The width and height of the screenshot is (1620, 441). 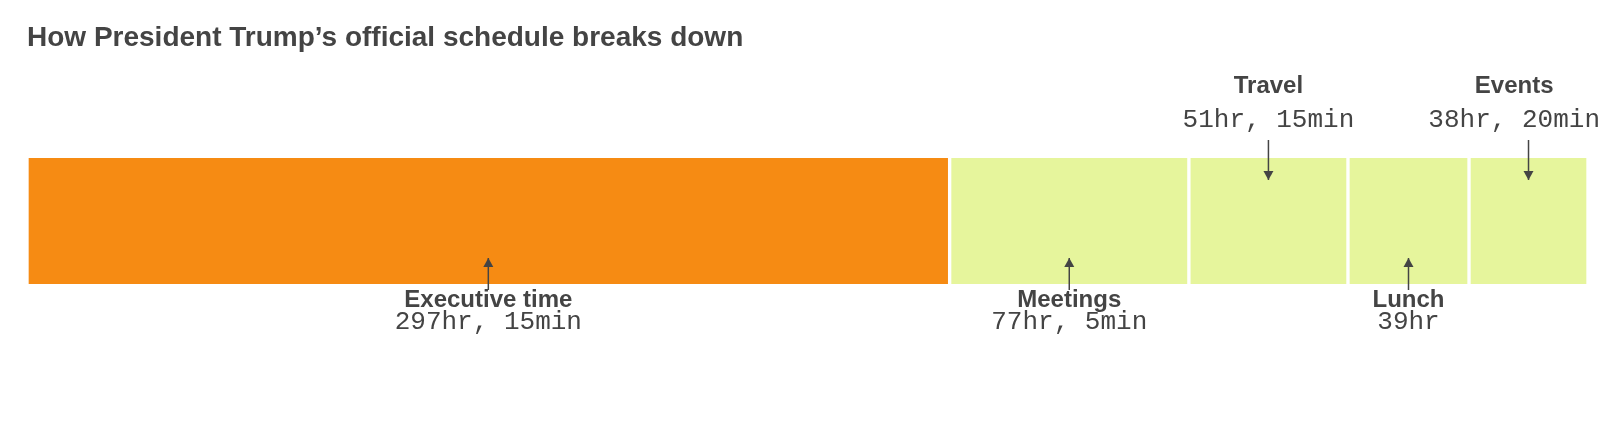 What do you see at coordinates (1268, 84) in the screenshot?
I see `text: Travel` at bounding box center [1268, 84].